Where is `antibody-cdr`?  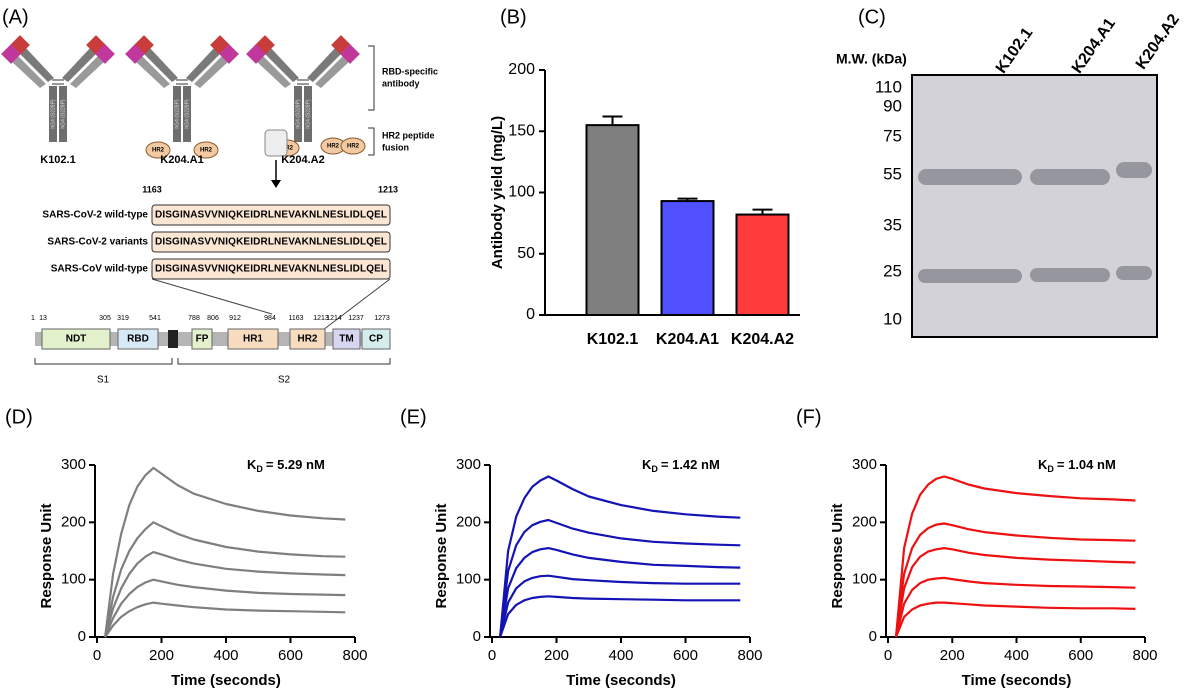 antibody-cdr is located at coordinates (105, 54).